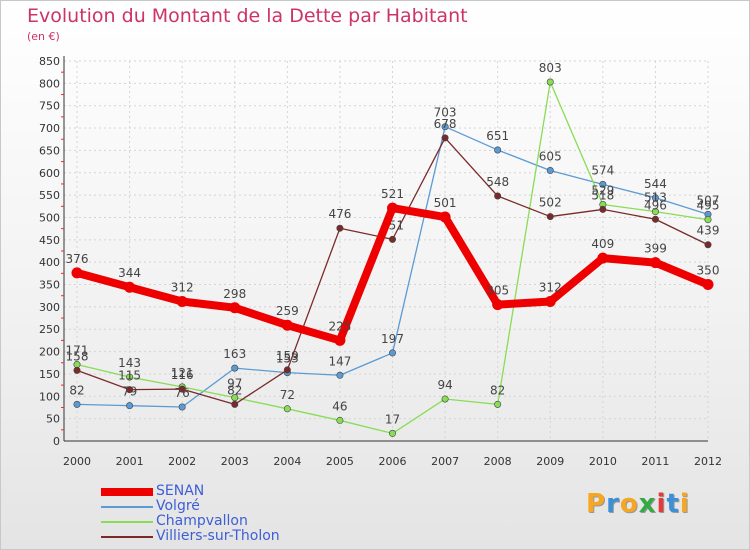 The height and width of the screenshot is (550, 750). Describe the element at coordinates (445, 113) in the screenshot. I see `data-label: 703` at that location.